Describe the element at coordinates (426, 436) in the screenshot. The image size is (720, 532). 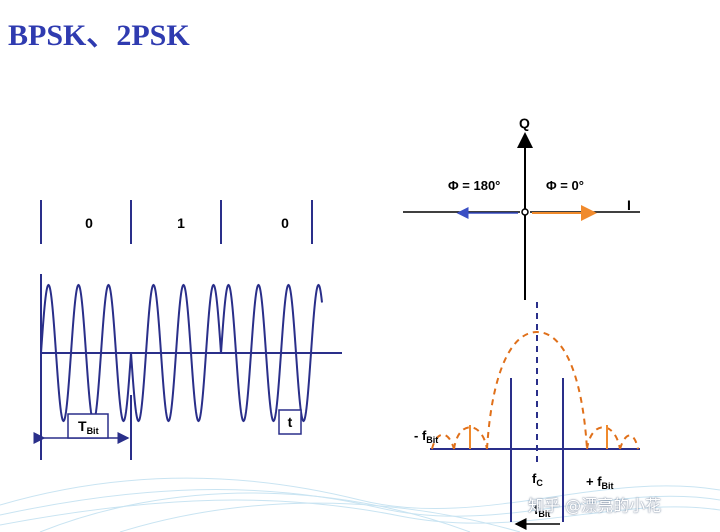
I see `neg-fbit-label: - fBit` at that location.